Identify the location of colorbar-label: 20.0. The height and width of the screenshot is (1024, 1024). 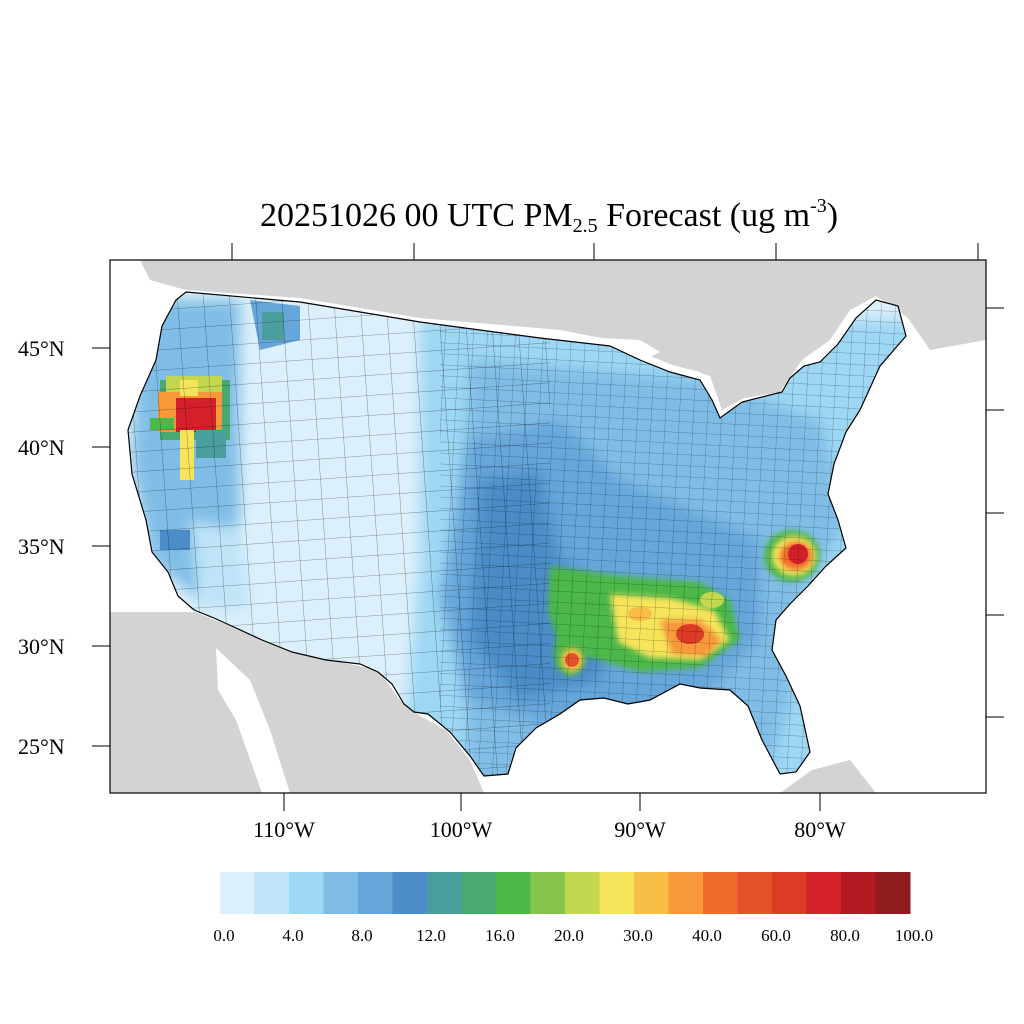
(569, 935).